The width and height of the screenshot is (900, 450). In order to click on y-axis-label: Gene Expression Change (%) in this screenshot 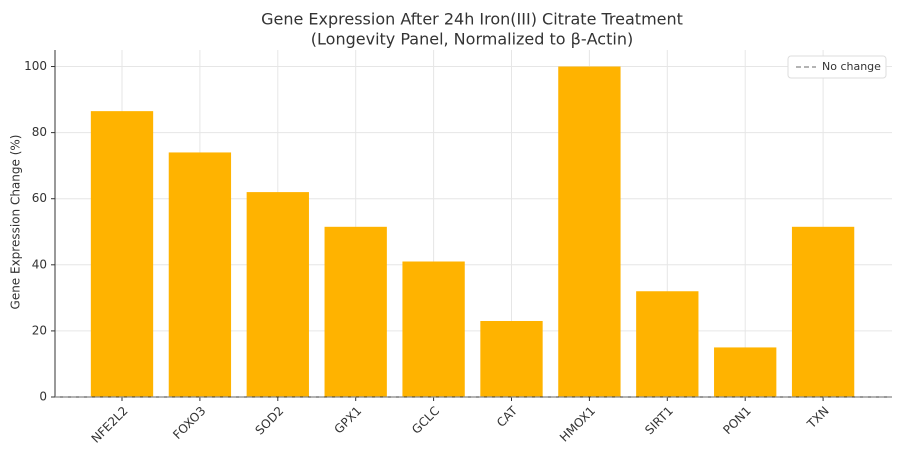, I will do `click(16, 222)`.